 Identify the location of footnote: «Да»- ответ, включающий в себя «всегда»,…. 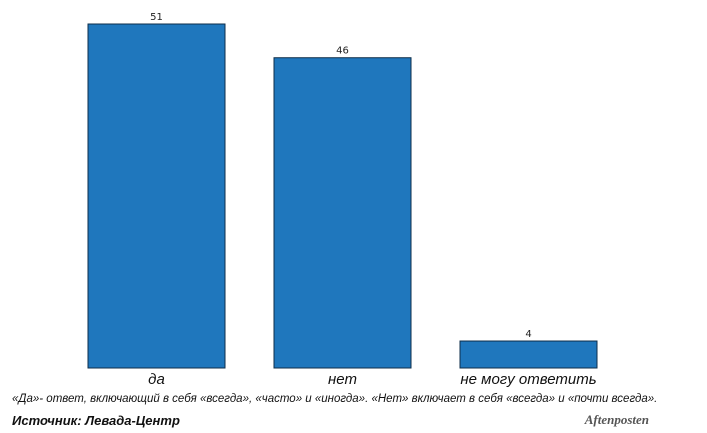
(335, 399).